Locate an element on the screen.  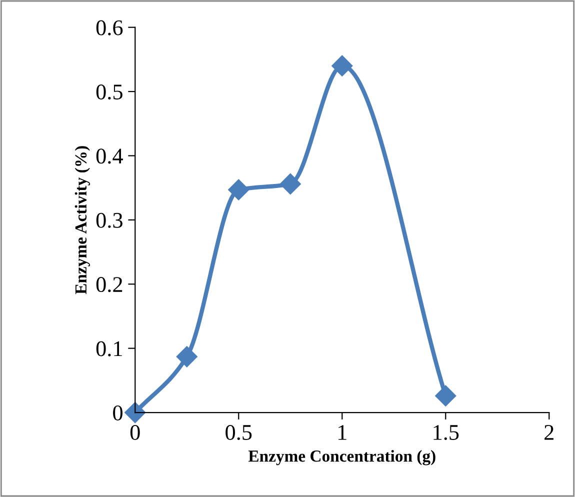
x-tick-label: 1.5 is located at coordinates (446, 432).